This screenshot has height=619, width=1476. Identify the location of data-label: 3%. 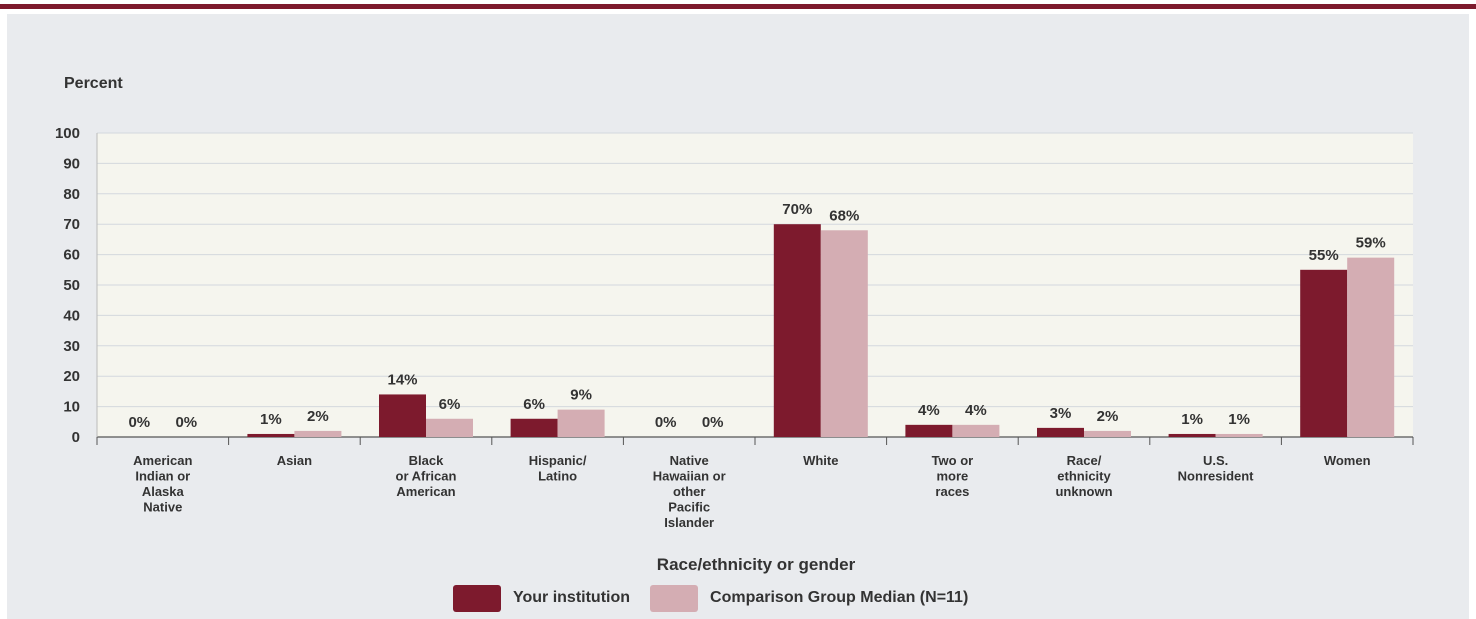
(1061, 413).